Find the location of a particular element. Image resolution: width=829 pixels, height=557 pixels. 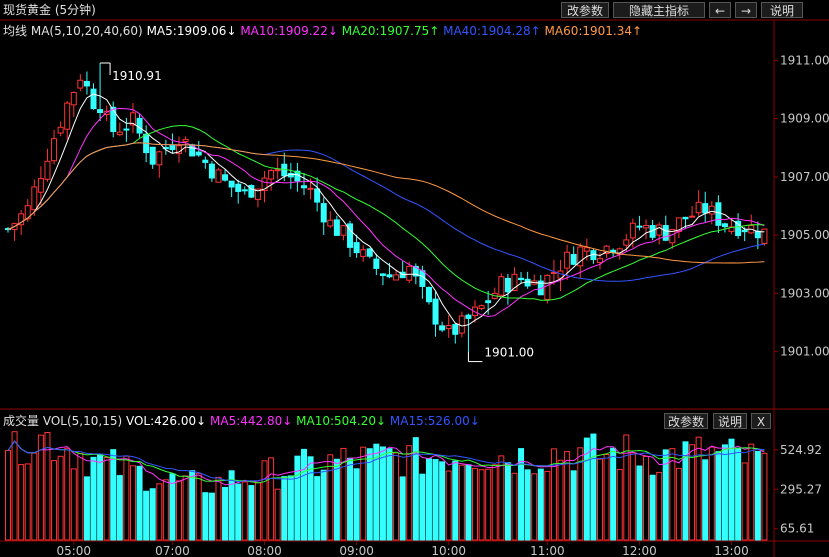

volume-close-button: X is located at coordinates (761, 421).